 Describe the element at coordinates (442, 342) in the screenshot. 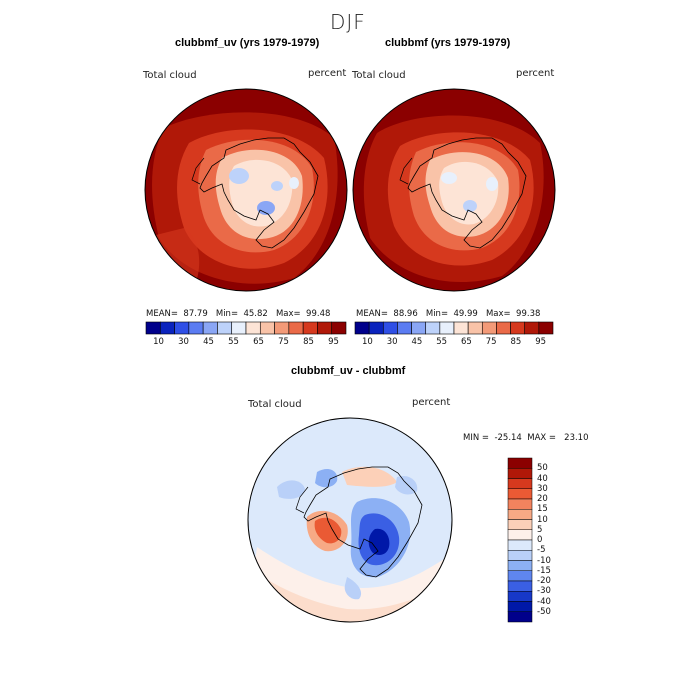

I see `right-colorbar-tick: 55` at that location.